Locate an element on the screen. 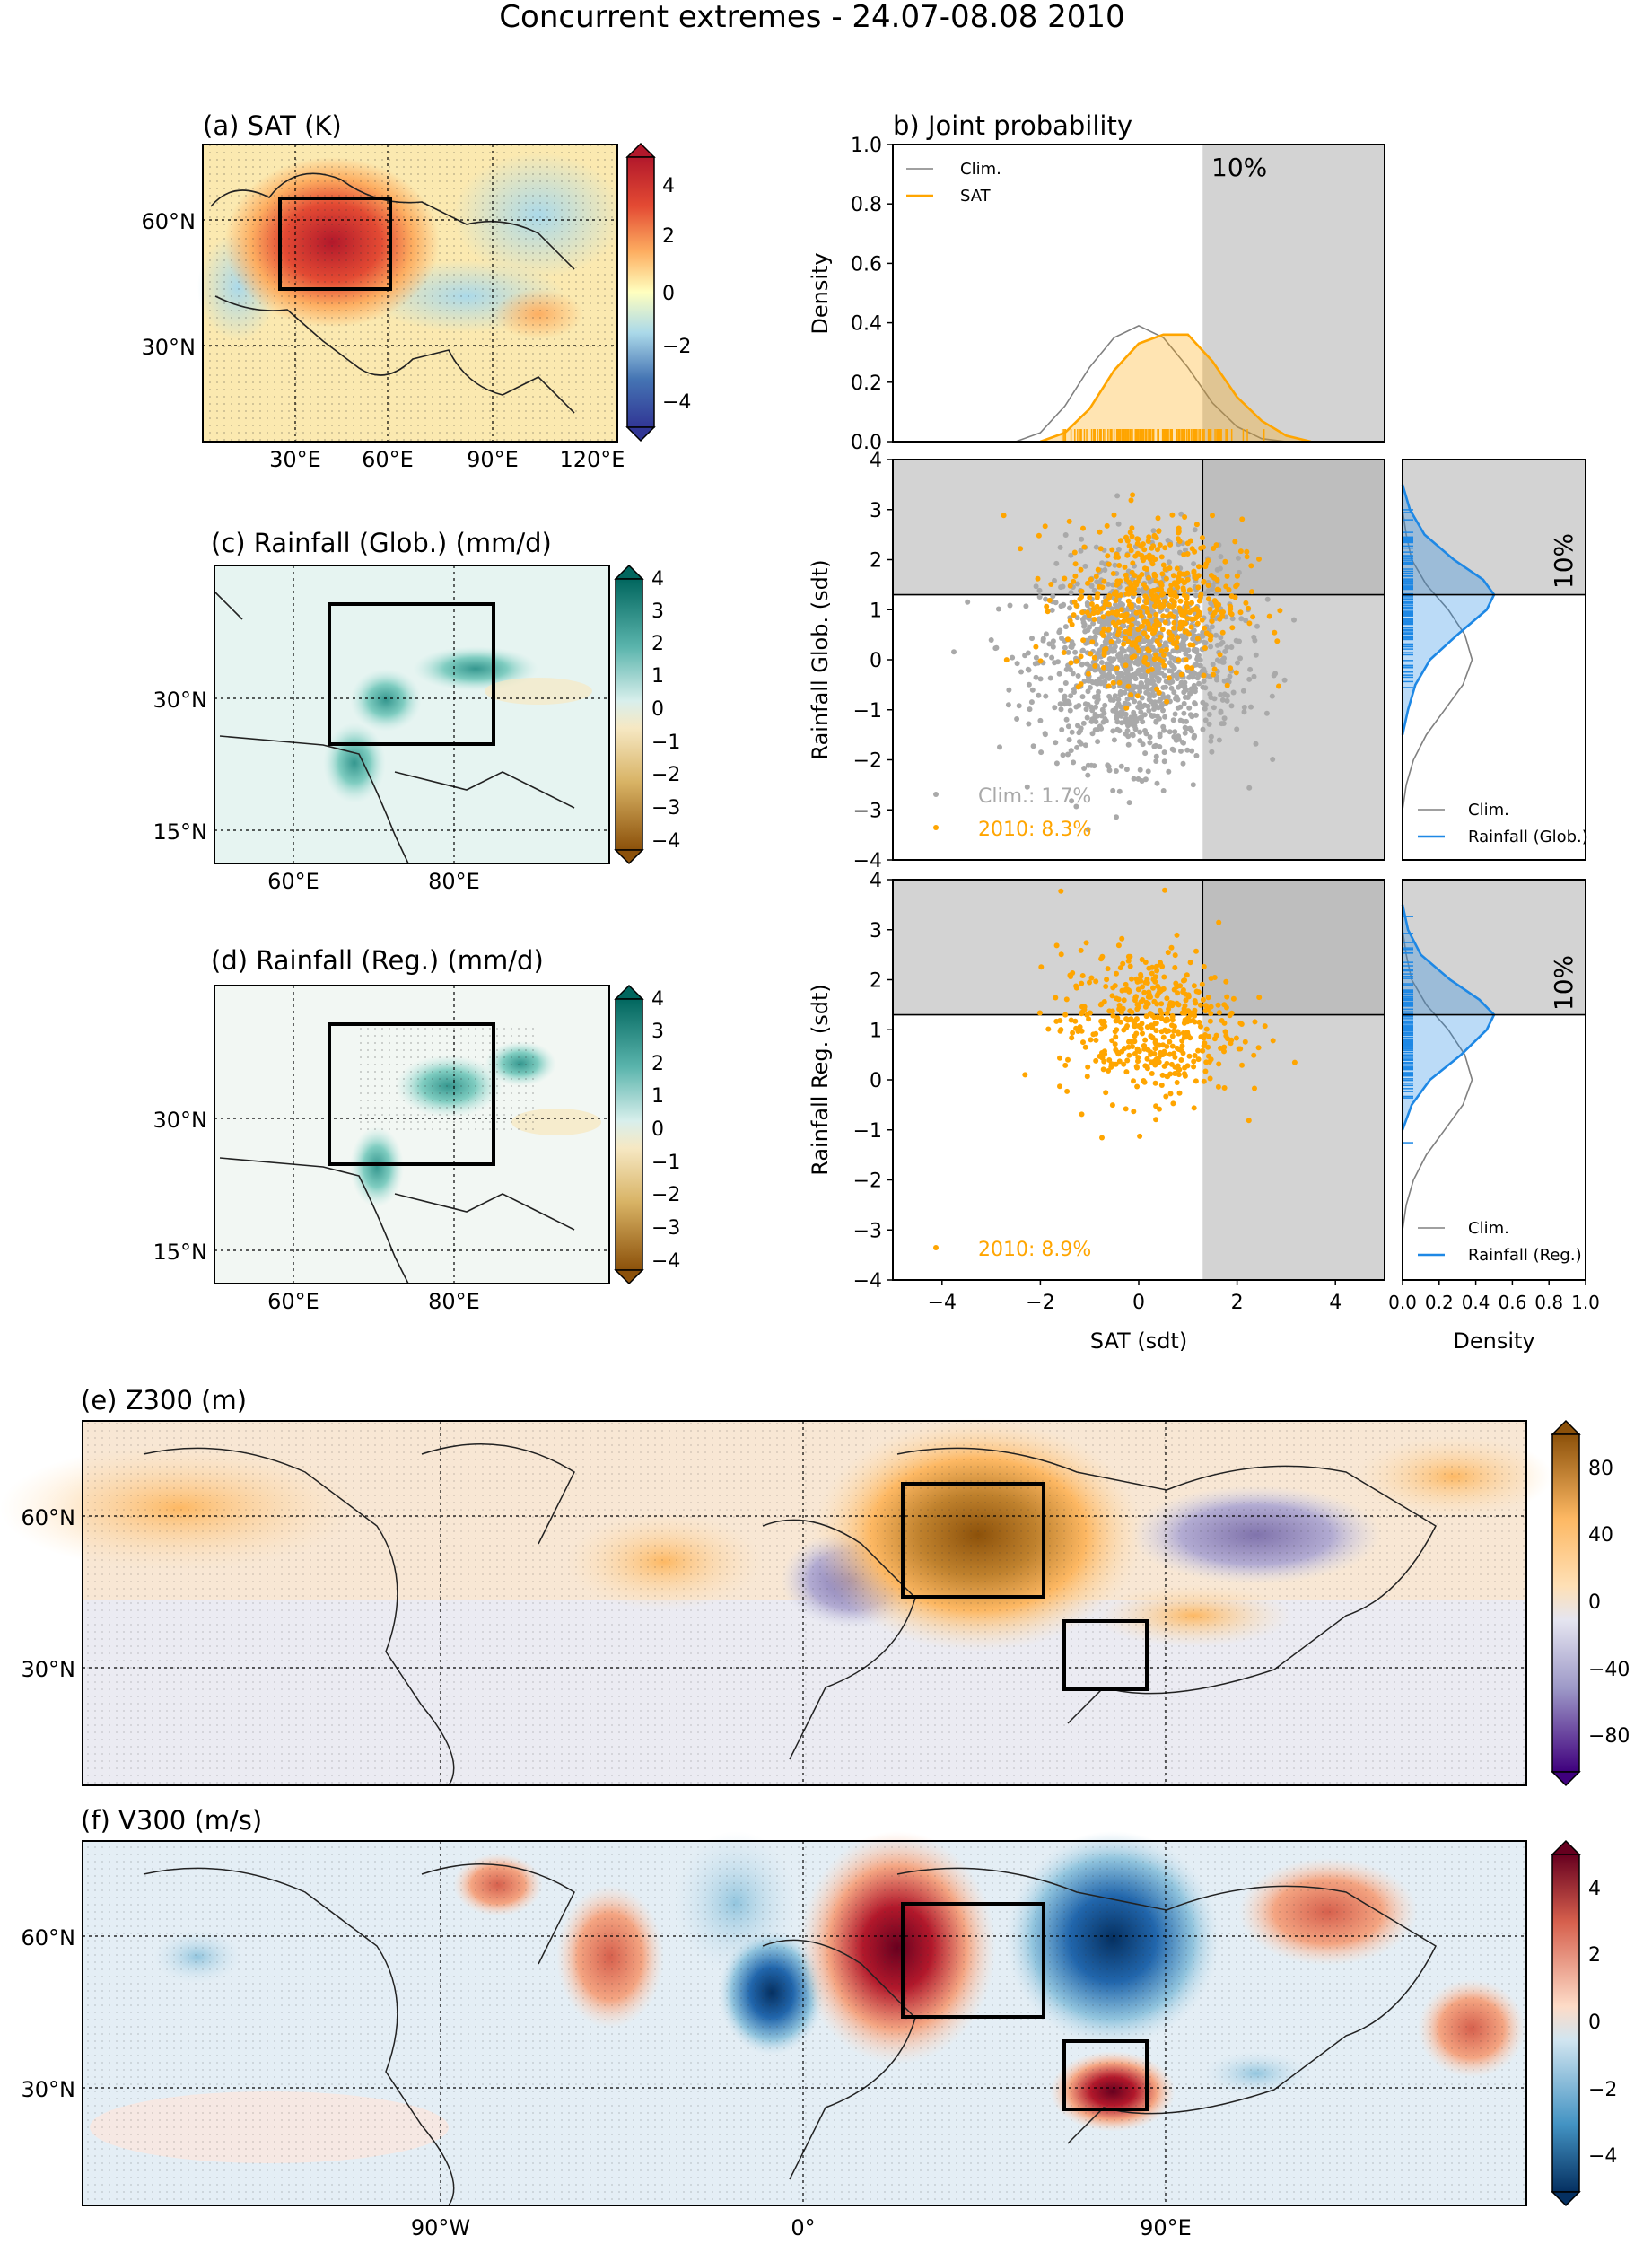 The image size is (1652, 2244). panel-d-lat-label: 15°N is located at coordinates (180, 1252).